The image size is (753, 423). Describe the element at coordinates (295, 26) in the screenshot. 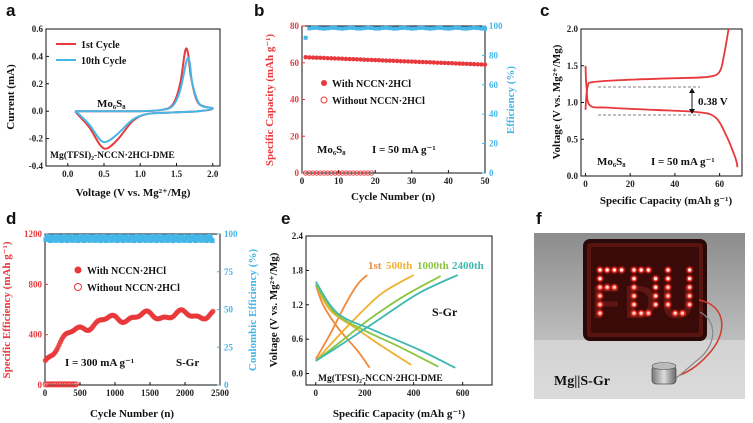

I see `panel-b-left-ytick-label: 80` at that location.